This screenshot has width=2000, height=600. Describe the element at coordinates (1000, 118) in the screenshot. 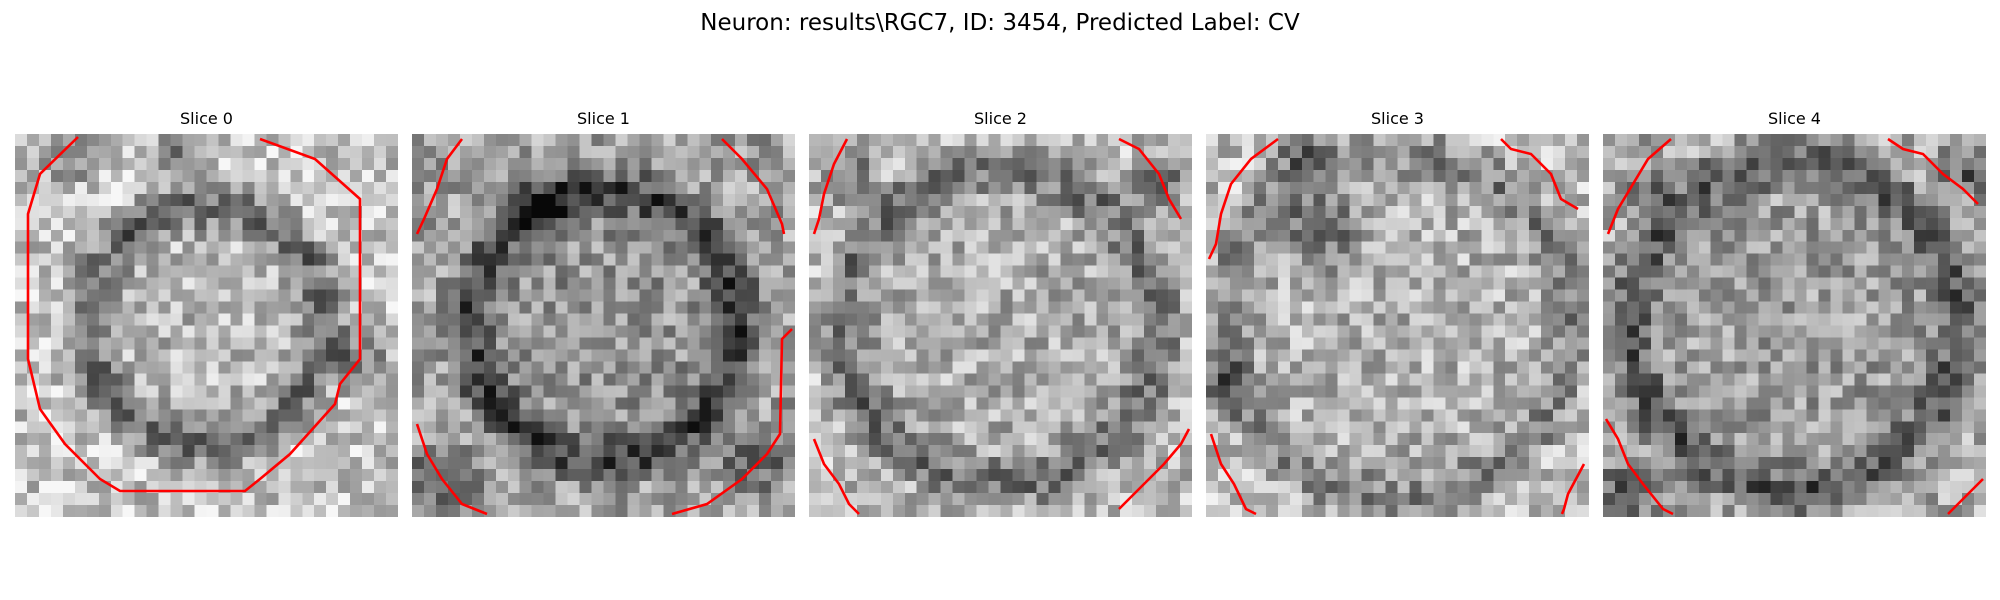

I see `slice-title-2: Slice 2` at that location.